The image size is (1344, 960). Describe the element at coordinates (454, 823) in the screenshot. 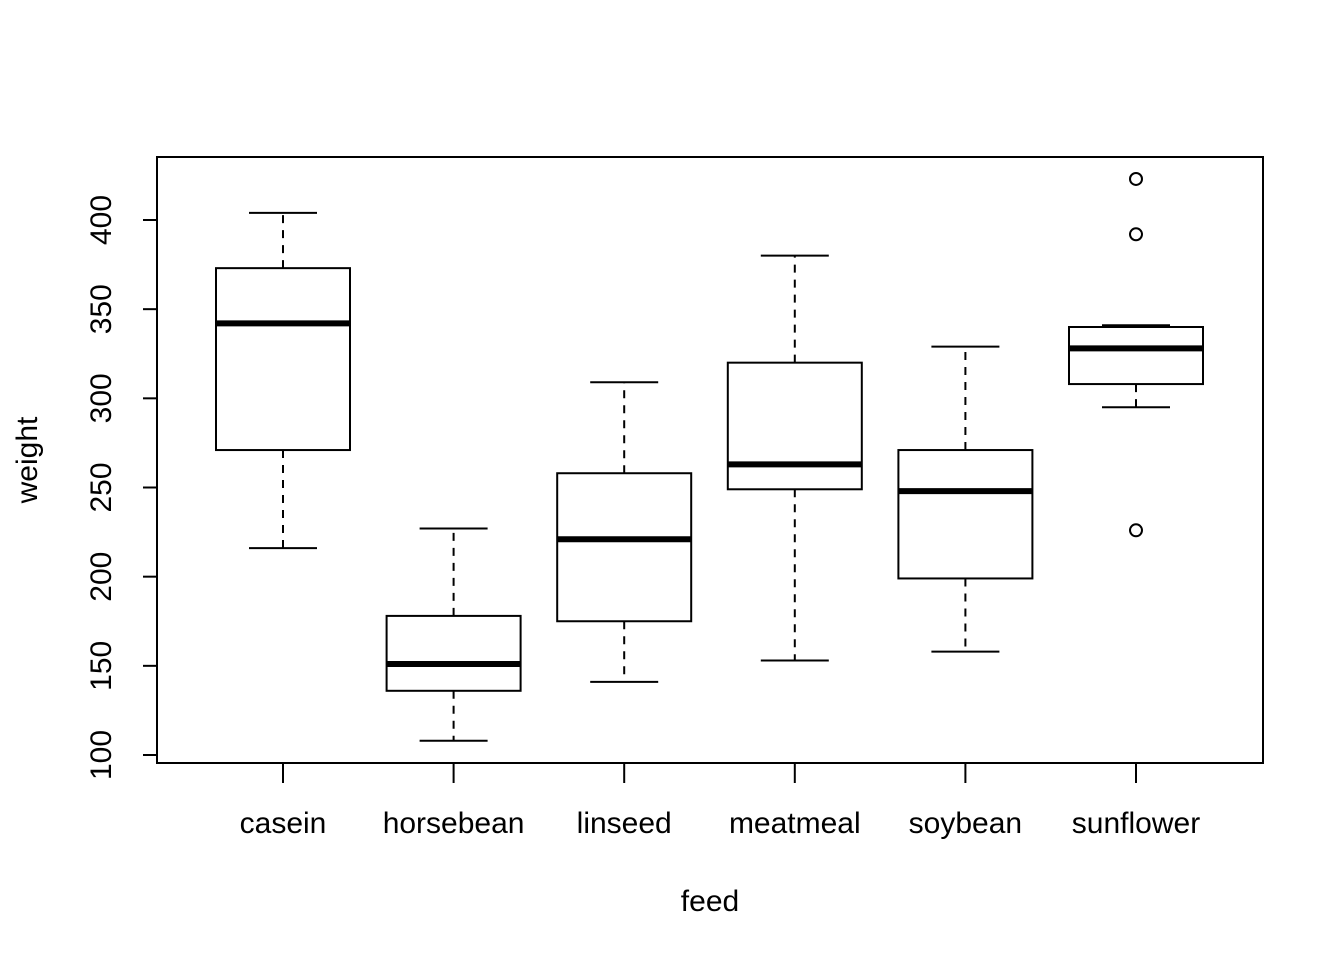

I see `x-tick-label: horsebean` at that location.